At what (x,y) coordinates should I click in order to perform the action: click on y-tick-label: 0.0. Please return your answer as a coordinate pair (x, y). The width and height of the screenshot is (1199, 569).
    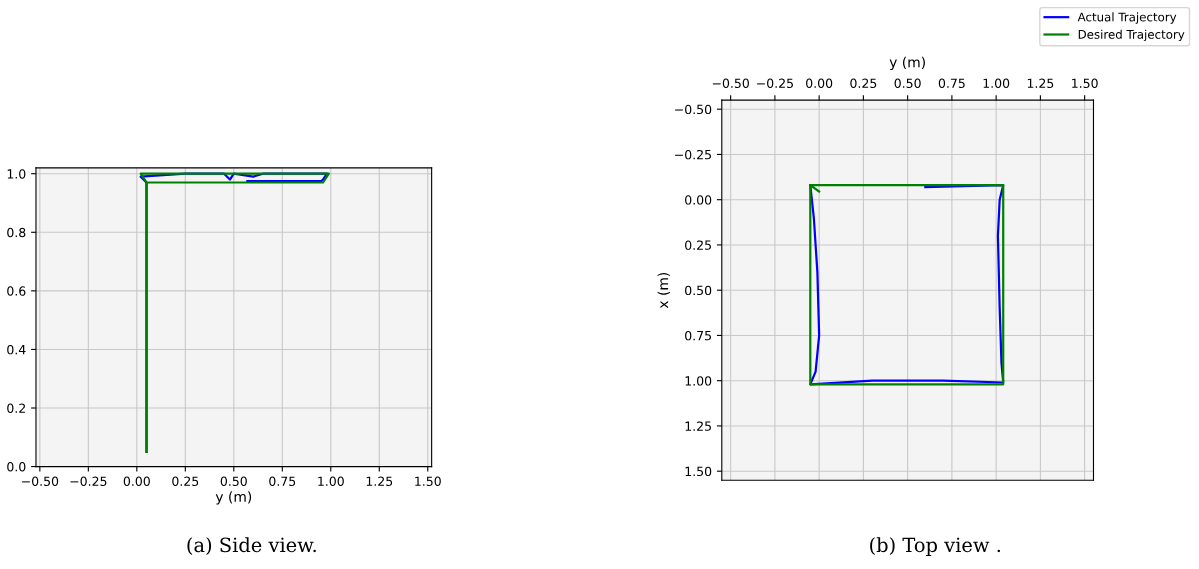
    Looking at the image, I should click on (16, 467).